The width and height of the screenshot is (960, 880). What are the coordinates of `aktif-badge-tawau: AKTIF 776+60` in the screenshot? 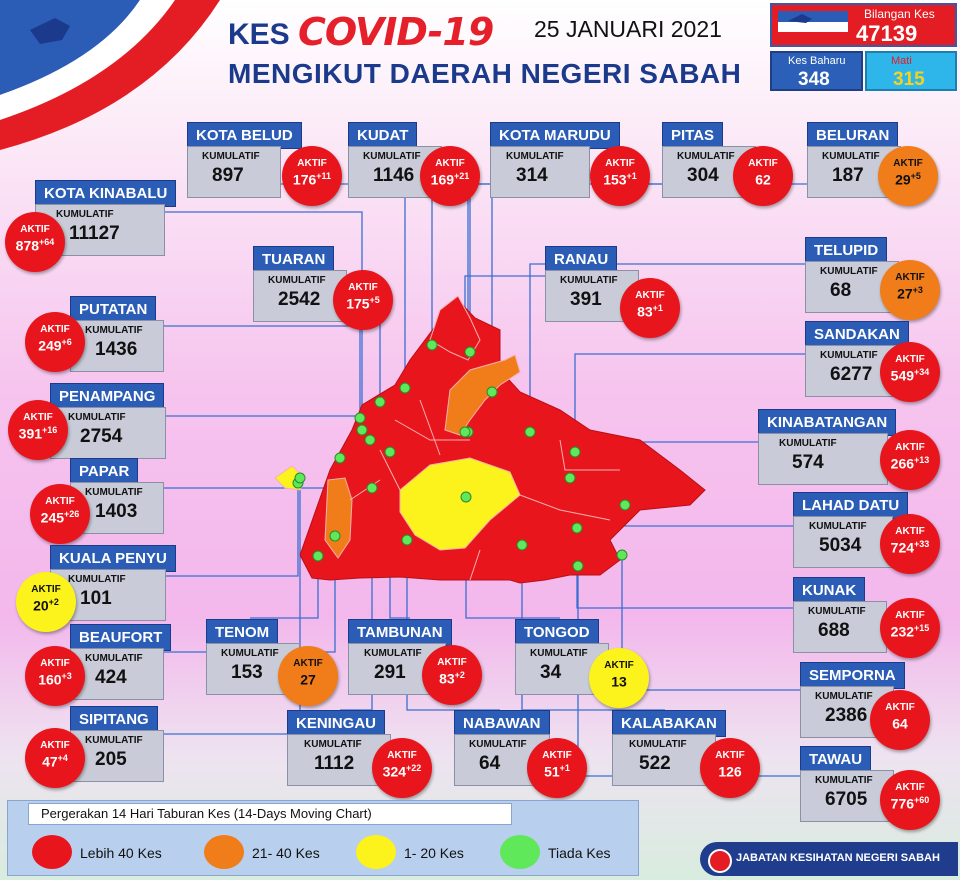 It's located at (910, 800).